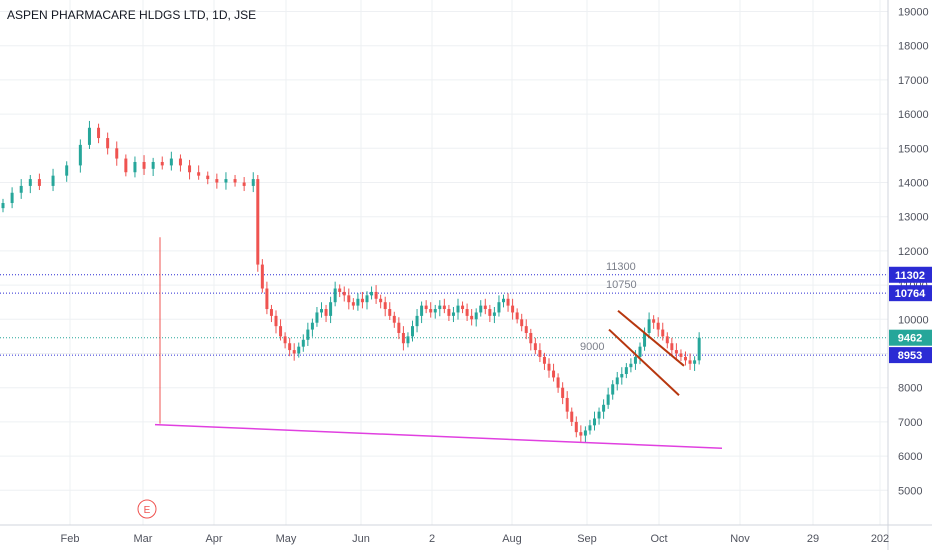 The height and width of the screenshot is (550, 932). What do you see at coordinates (913, 149) in the screenshot?
I see `price-tick-label: 15000` at bounding box center [913, 149].